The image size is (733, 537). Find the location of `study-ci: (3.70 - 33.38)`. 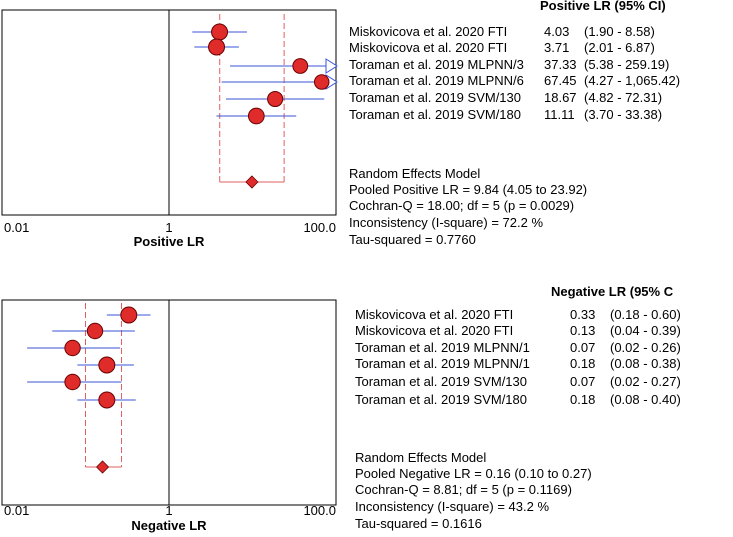

study-ci: (3.70 - 33.38) is located at coordinates (623, 114).